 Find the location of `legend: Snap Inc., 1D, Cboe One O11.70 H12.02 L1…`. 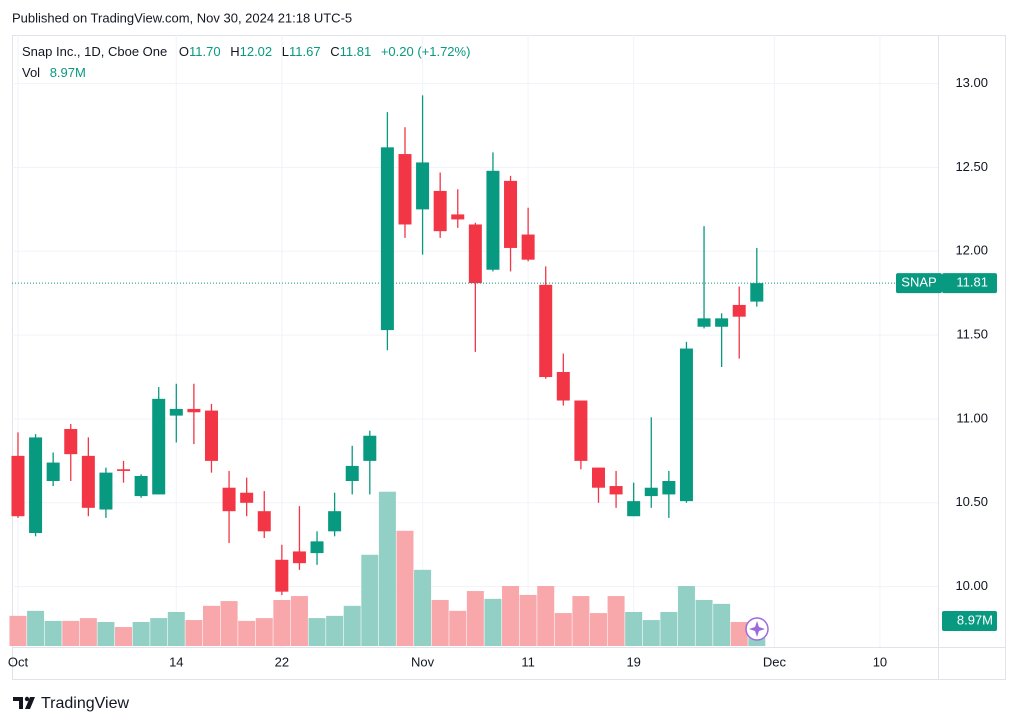

legend: Snap Inc., 1D, Cboe One O11.70 H12.02 L1… is located at coordinates (246, 51).